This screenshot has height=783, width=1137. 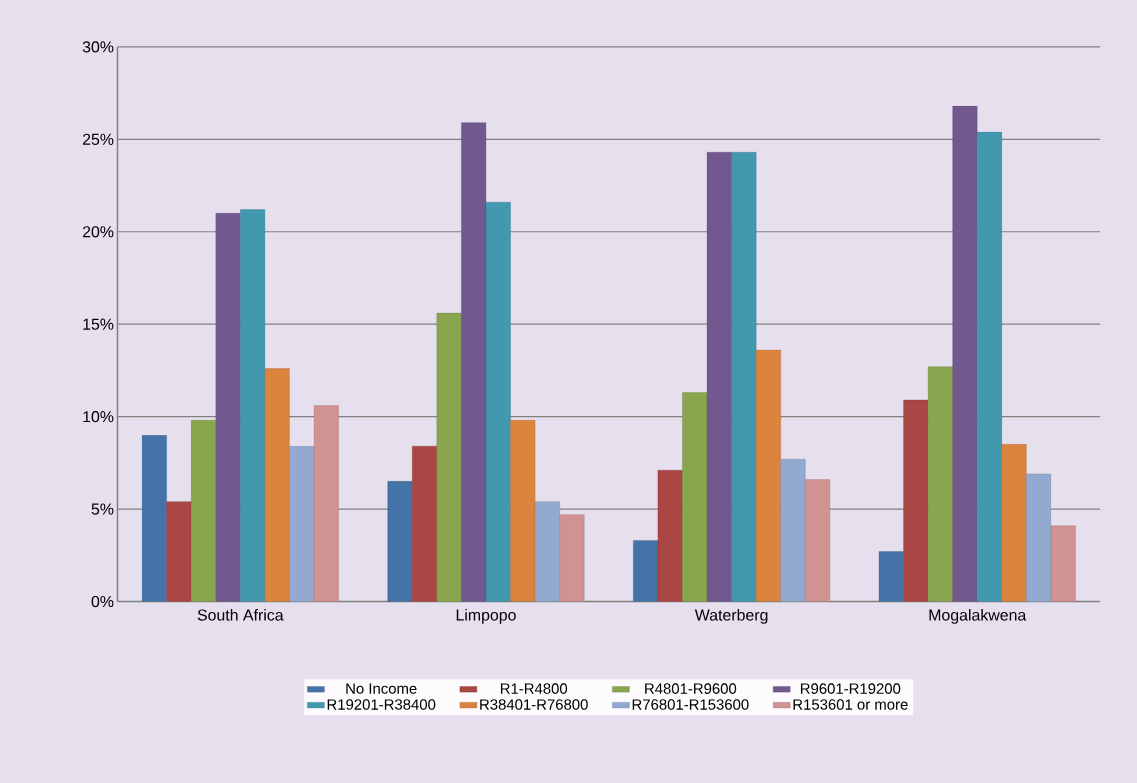 I want to click on x-tick-label: South Africa, so click(x=240, y=614).